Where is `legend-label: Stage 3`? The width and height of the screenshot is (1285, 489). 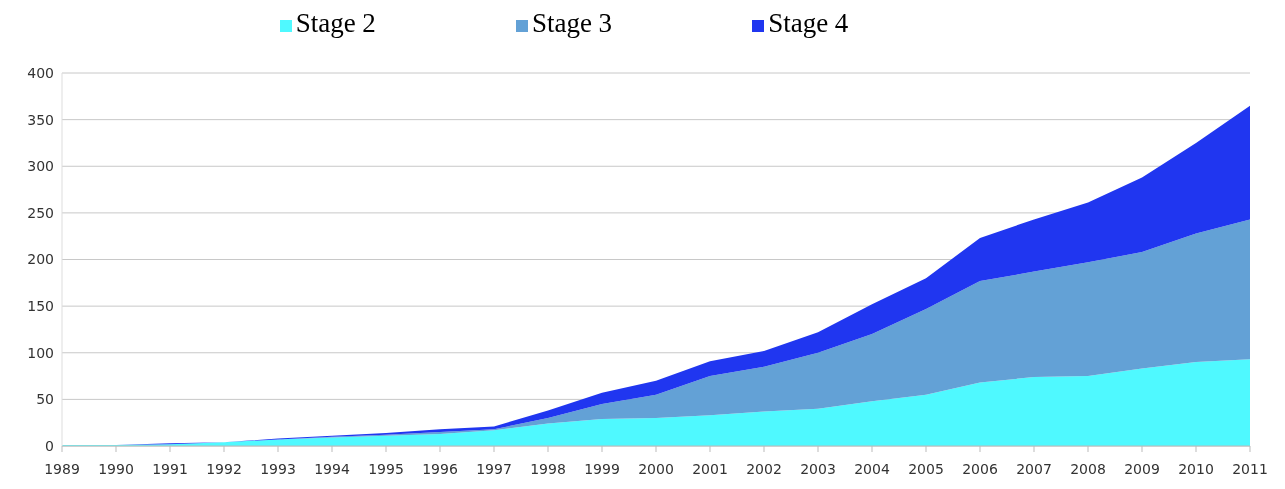 legend-label: Stage 3 is located at coordinates (572, 23).